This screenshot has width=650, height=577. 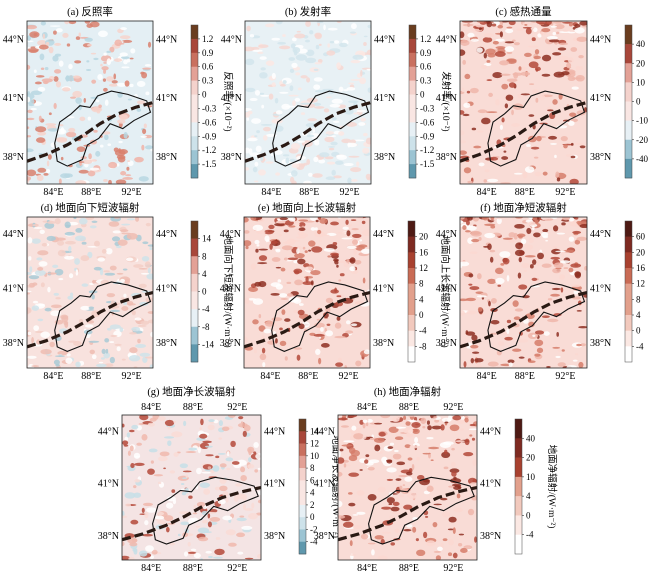 I want to click on lat-tick-right: 38°N, so click(x=166, y=157).